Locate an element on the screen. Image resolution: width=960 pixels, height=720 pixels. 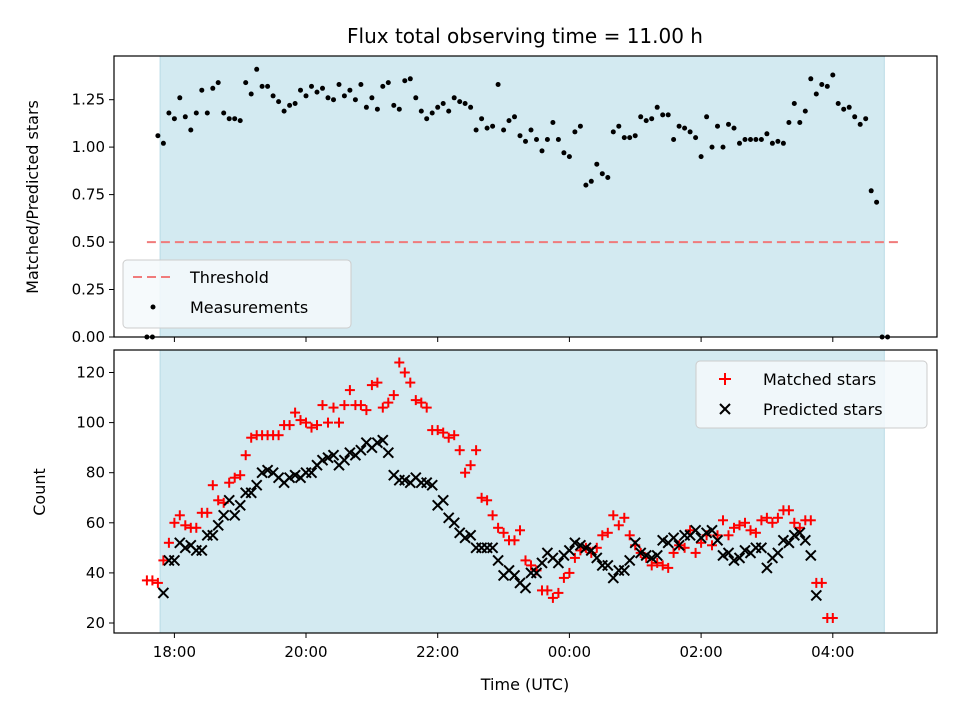
y-tick-label: 0.00 is located at coordinates (88, 337).